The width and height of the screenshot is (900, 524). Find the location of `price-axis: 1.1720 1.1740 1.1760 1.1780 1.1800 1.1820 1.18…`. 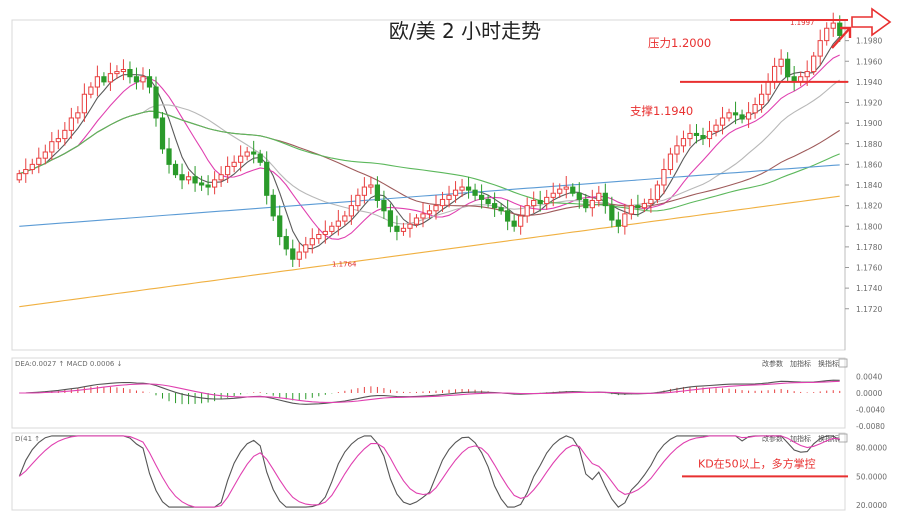

price-axis: 1.1720 1.1740 1.1760 1.1780 1.1800 1.1820 1.18… is located at coordinates (863, 175).